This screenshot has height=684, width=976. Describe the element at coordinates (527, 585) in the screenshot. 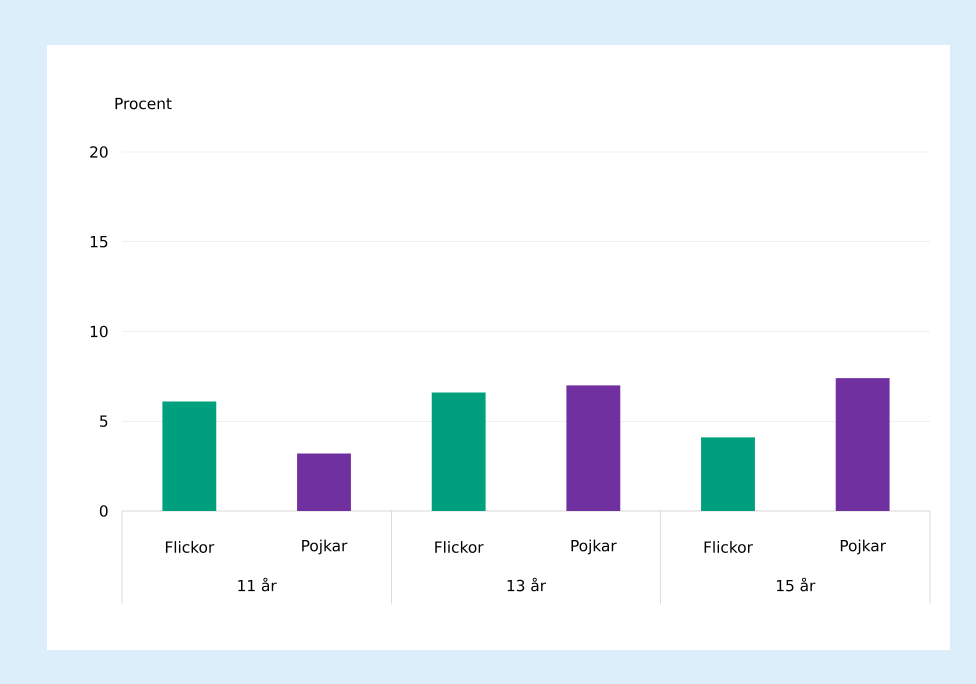

I see `x-tick-label: 13 år` at that location.